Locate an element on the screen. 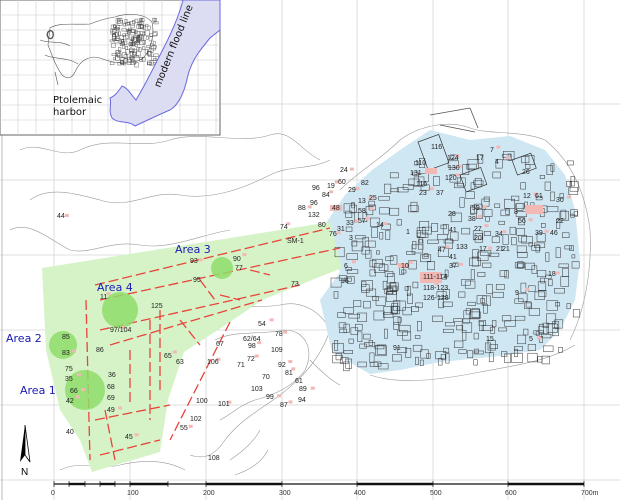  site-label: 57 is located at coordinates (362, 221).